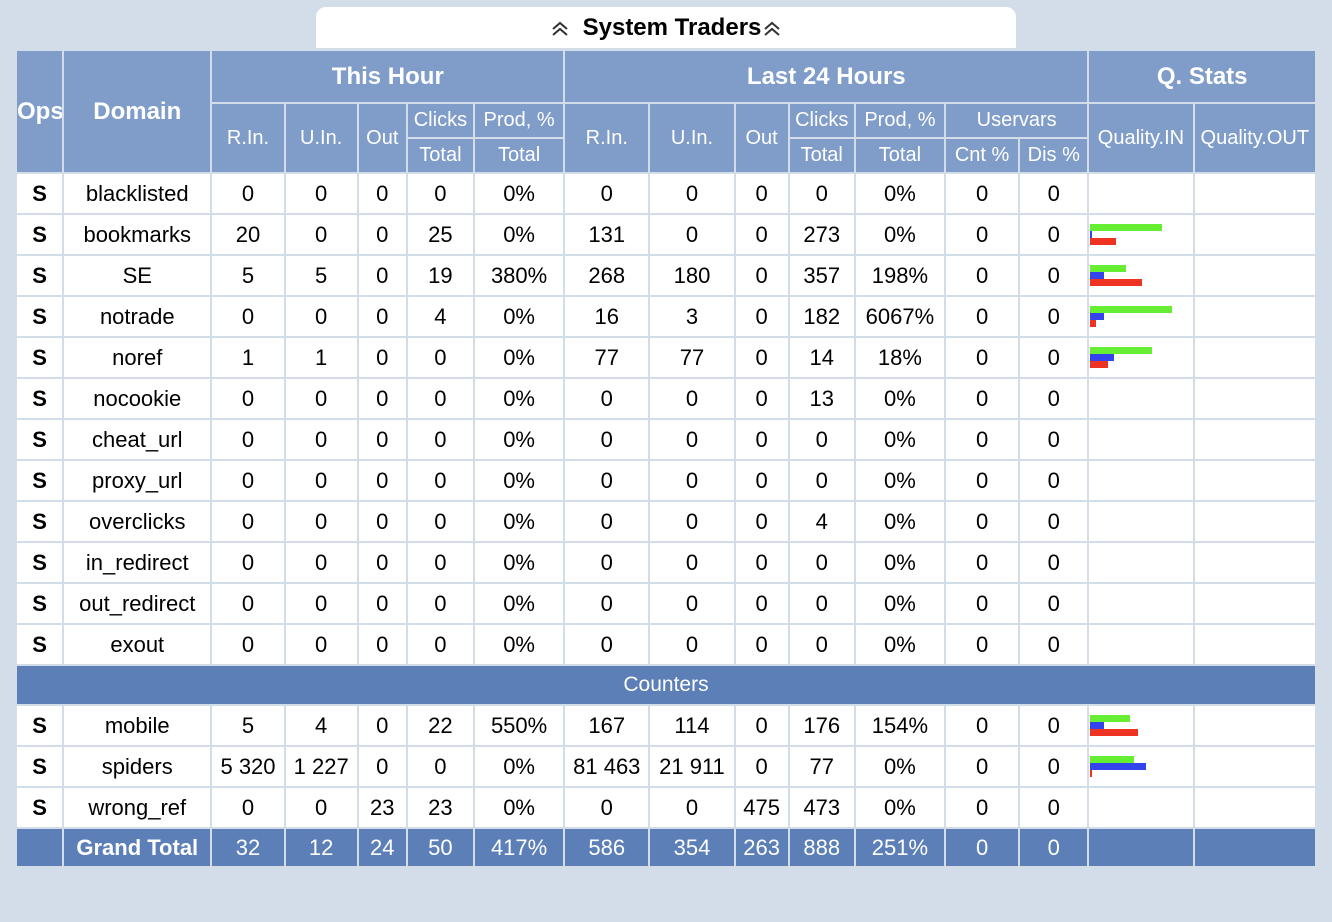  I want to click on hour-value-cell: 5, so click(321, 275).